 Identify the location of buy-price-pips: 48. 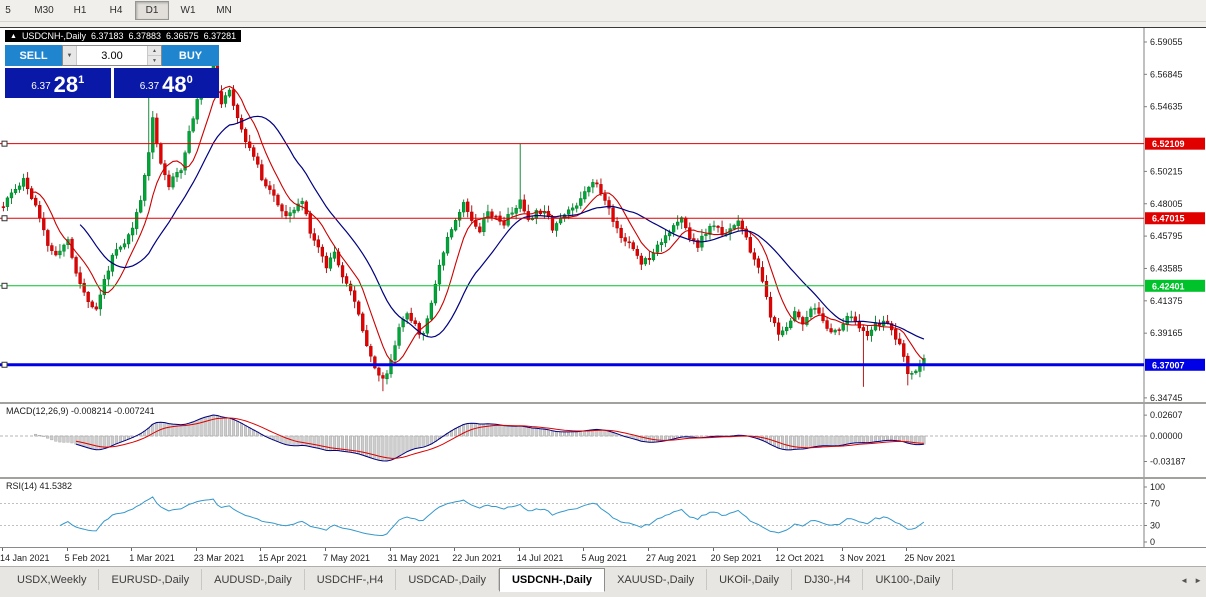
(174, 84).